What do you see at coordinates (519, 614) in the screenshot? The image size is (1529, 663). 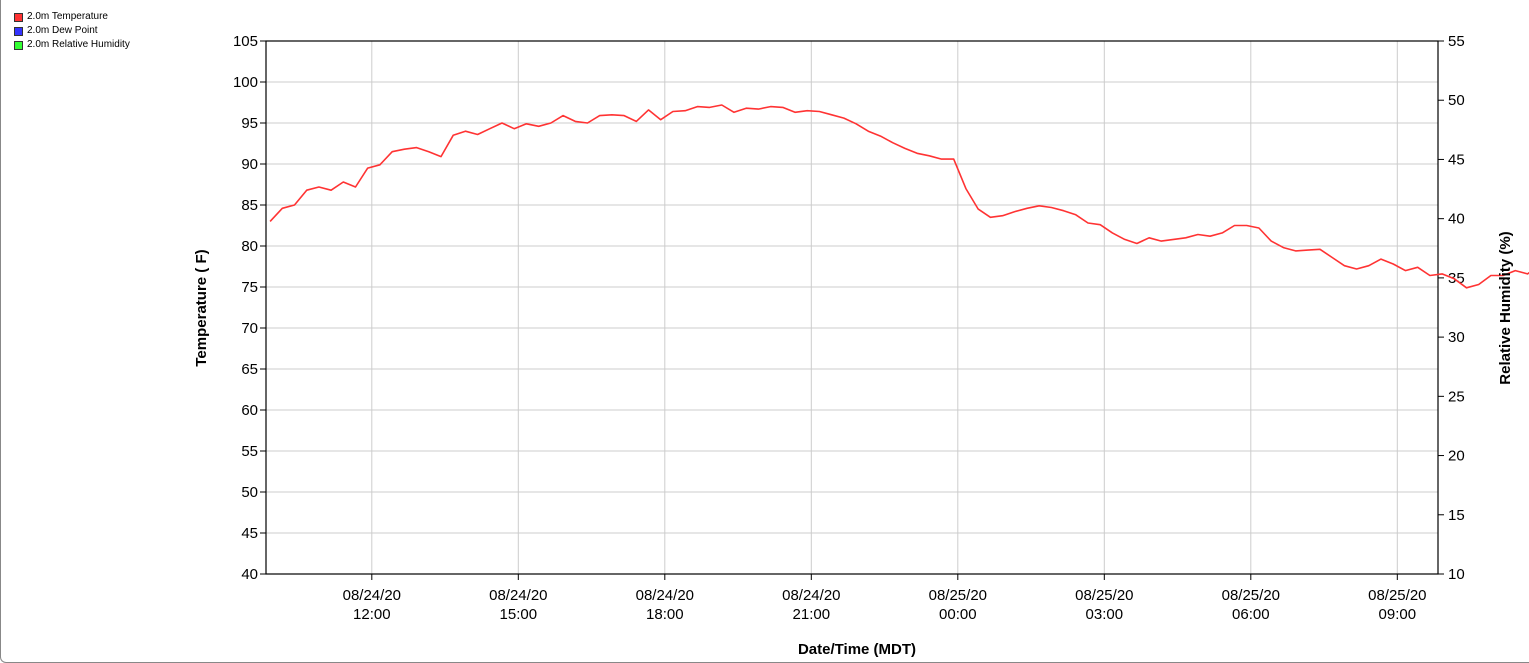 I see `x-tick-label-time: 15:00` at bounding box center [519, 614].